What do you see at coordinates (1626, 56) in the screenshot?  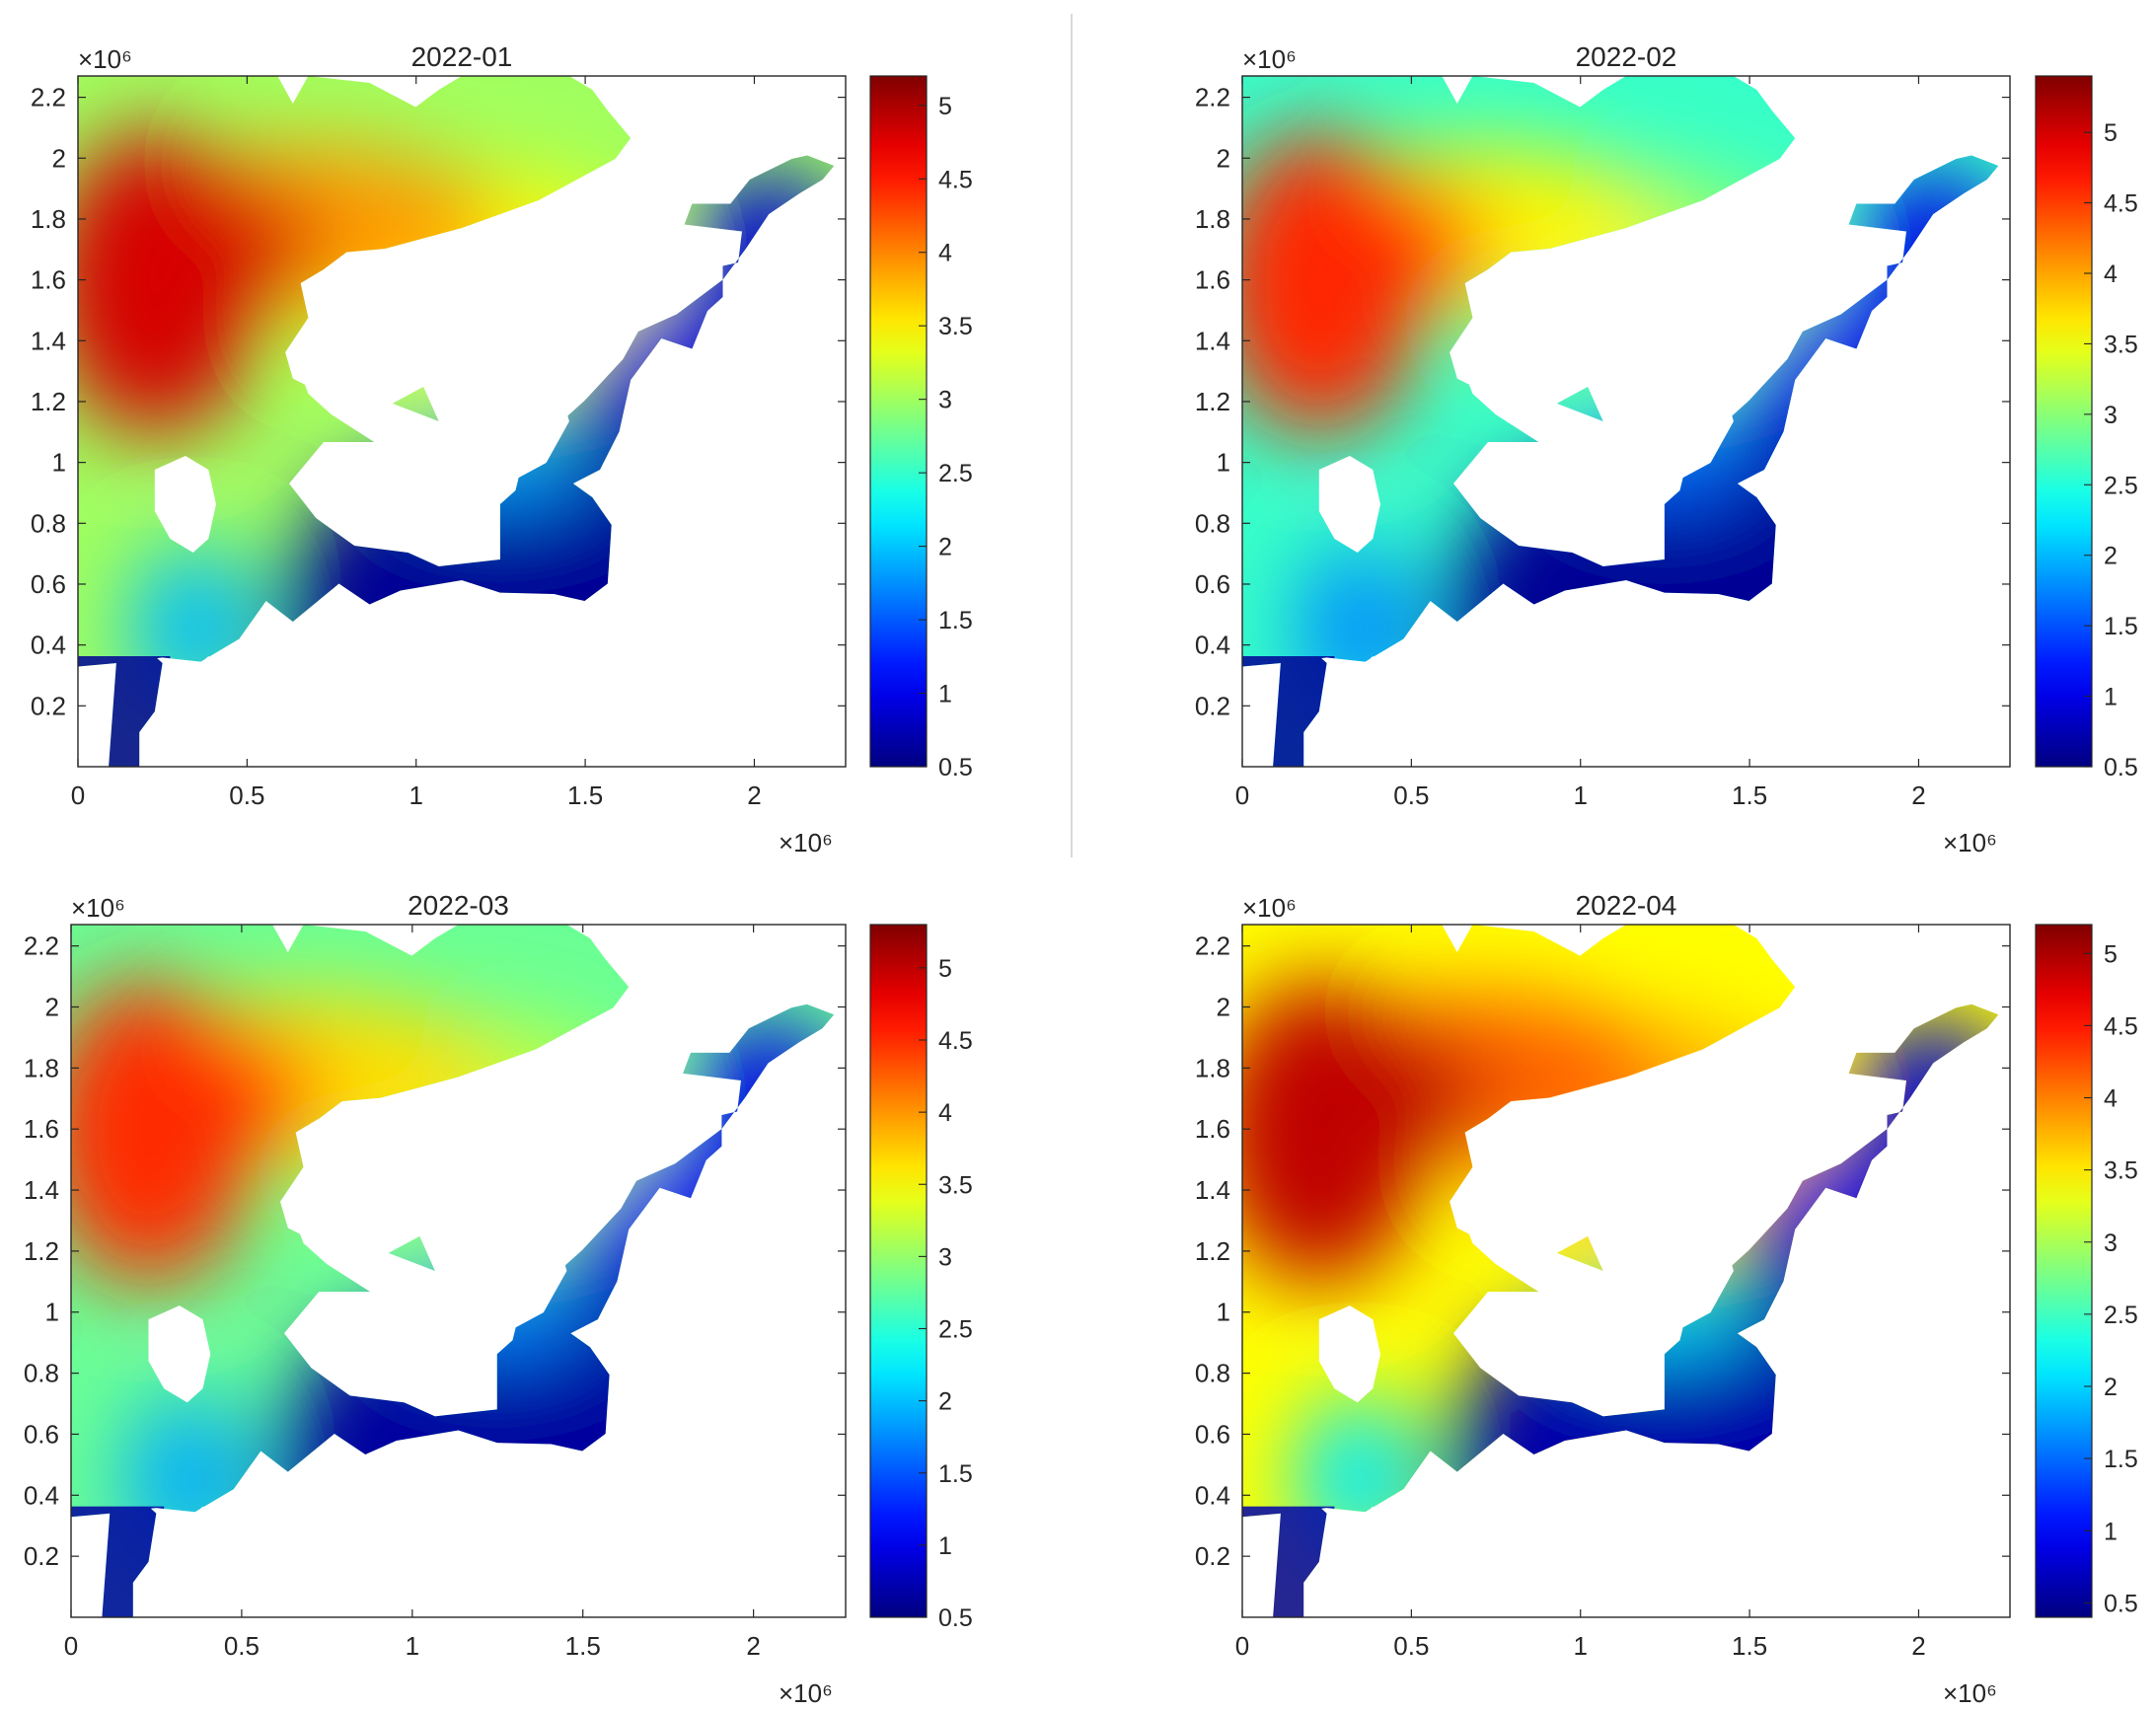 I see `panel-title: 2022-02` at bounding box center [1626, 56].